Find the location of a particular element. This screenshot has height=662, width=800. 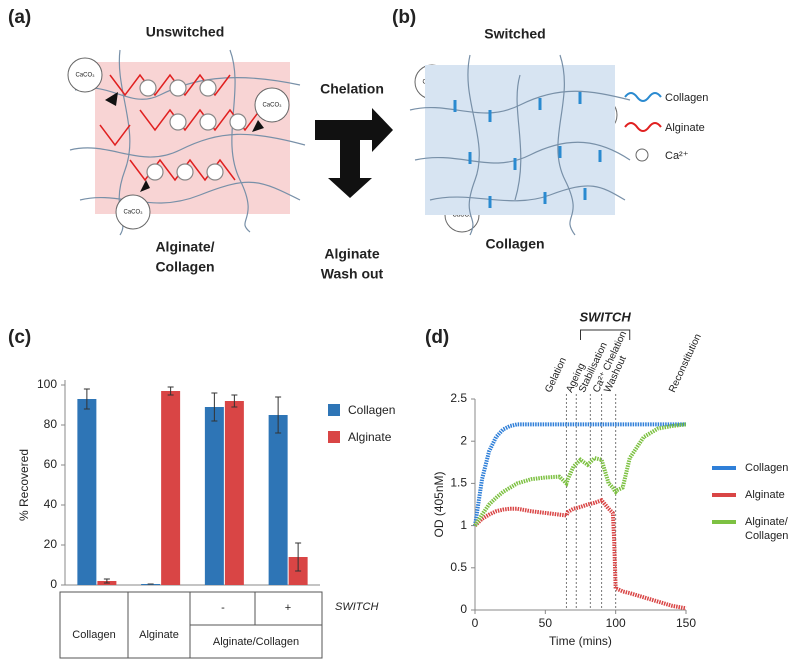

crosslinks is located at coordinates (527, 150).